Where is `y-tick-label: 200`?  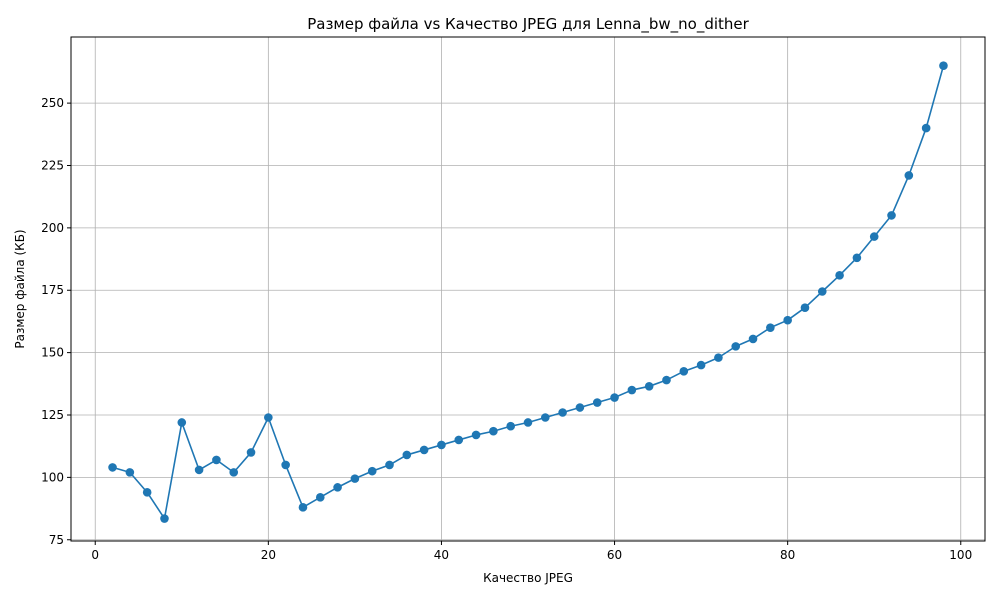
y-tick-label: 200 is located at coordinates (52, 228).